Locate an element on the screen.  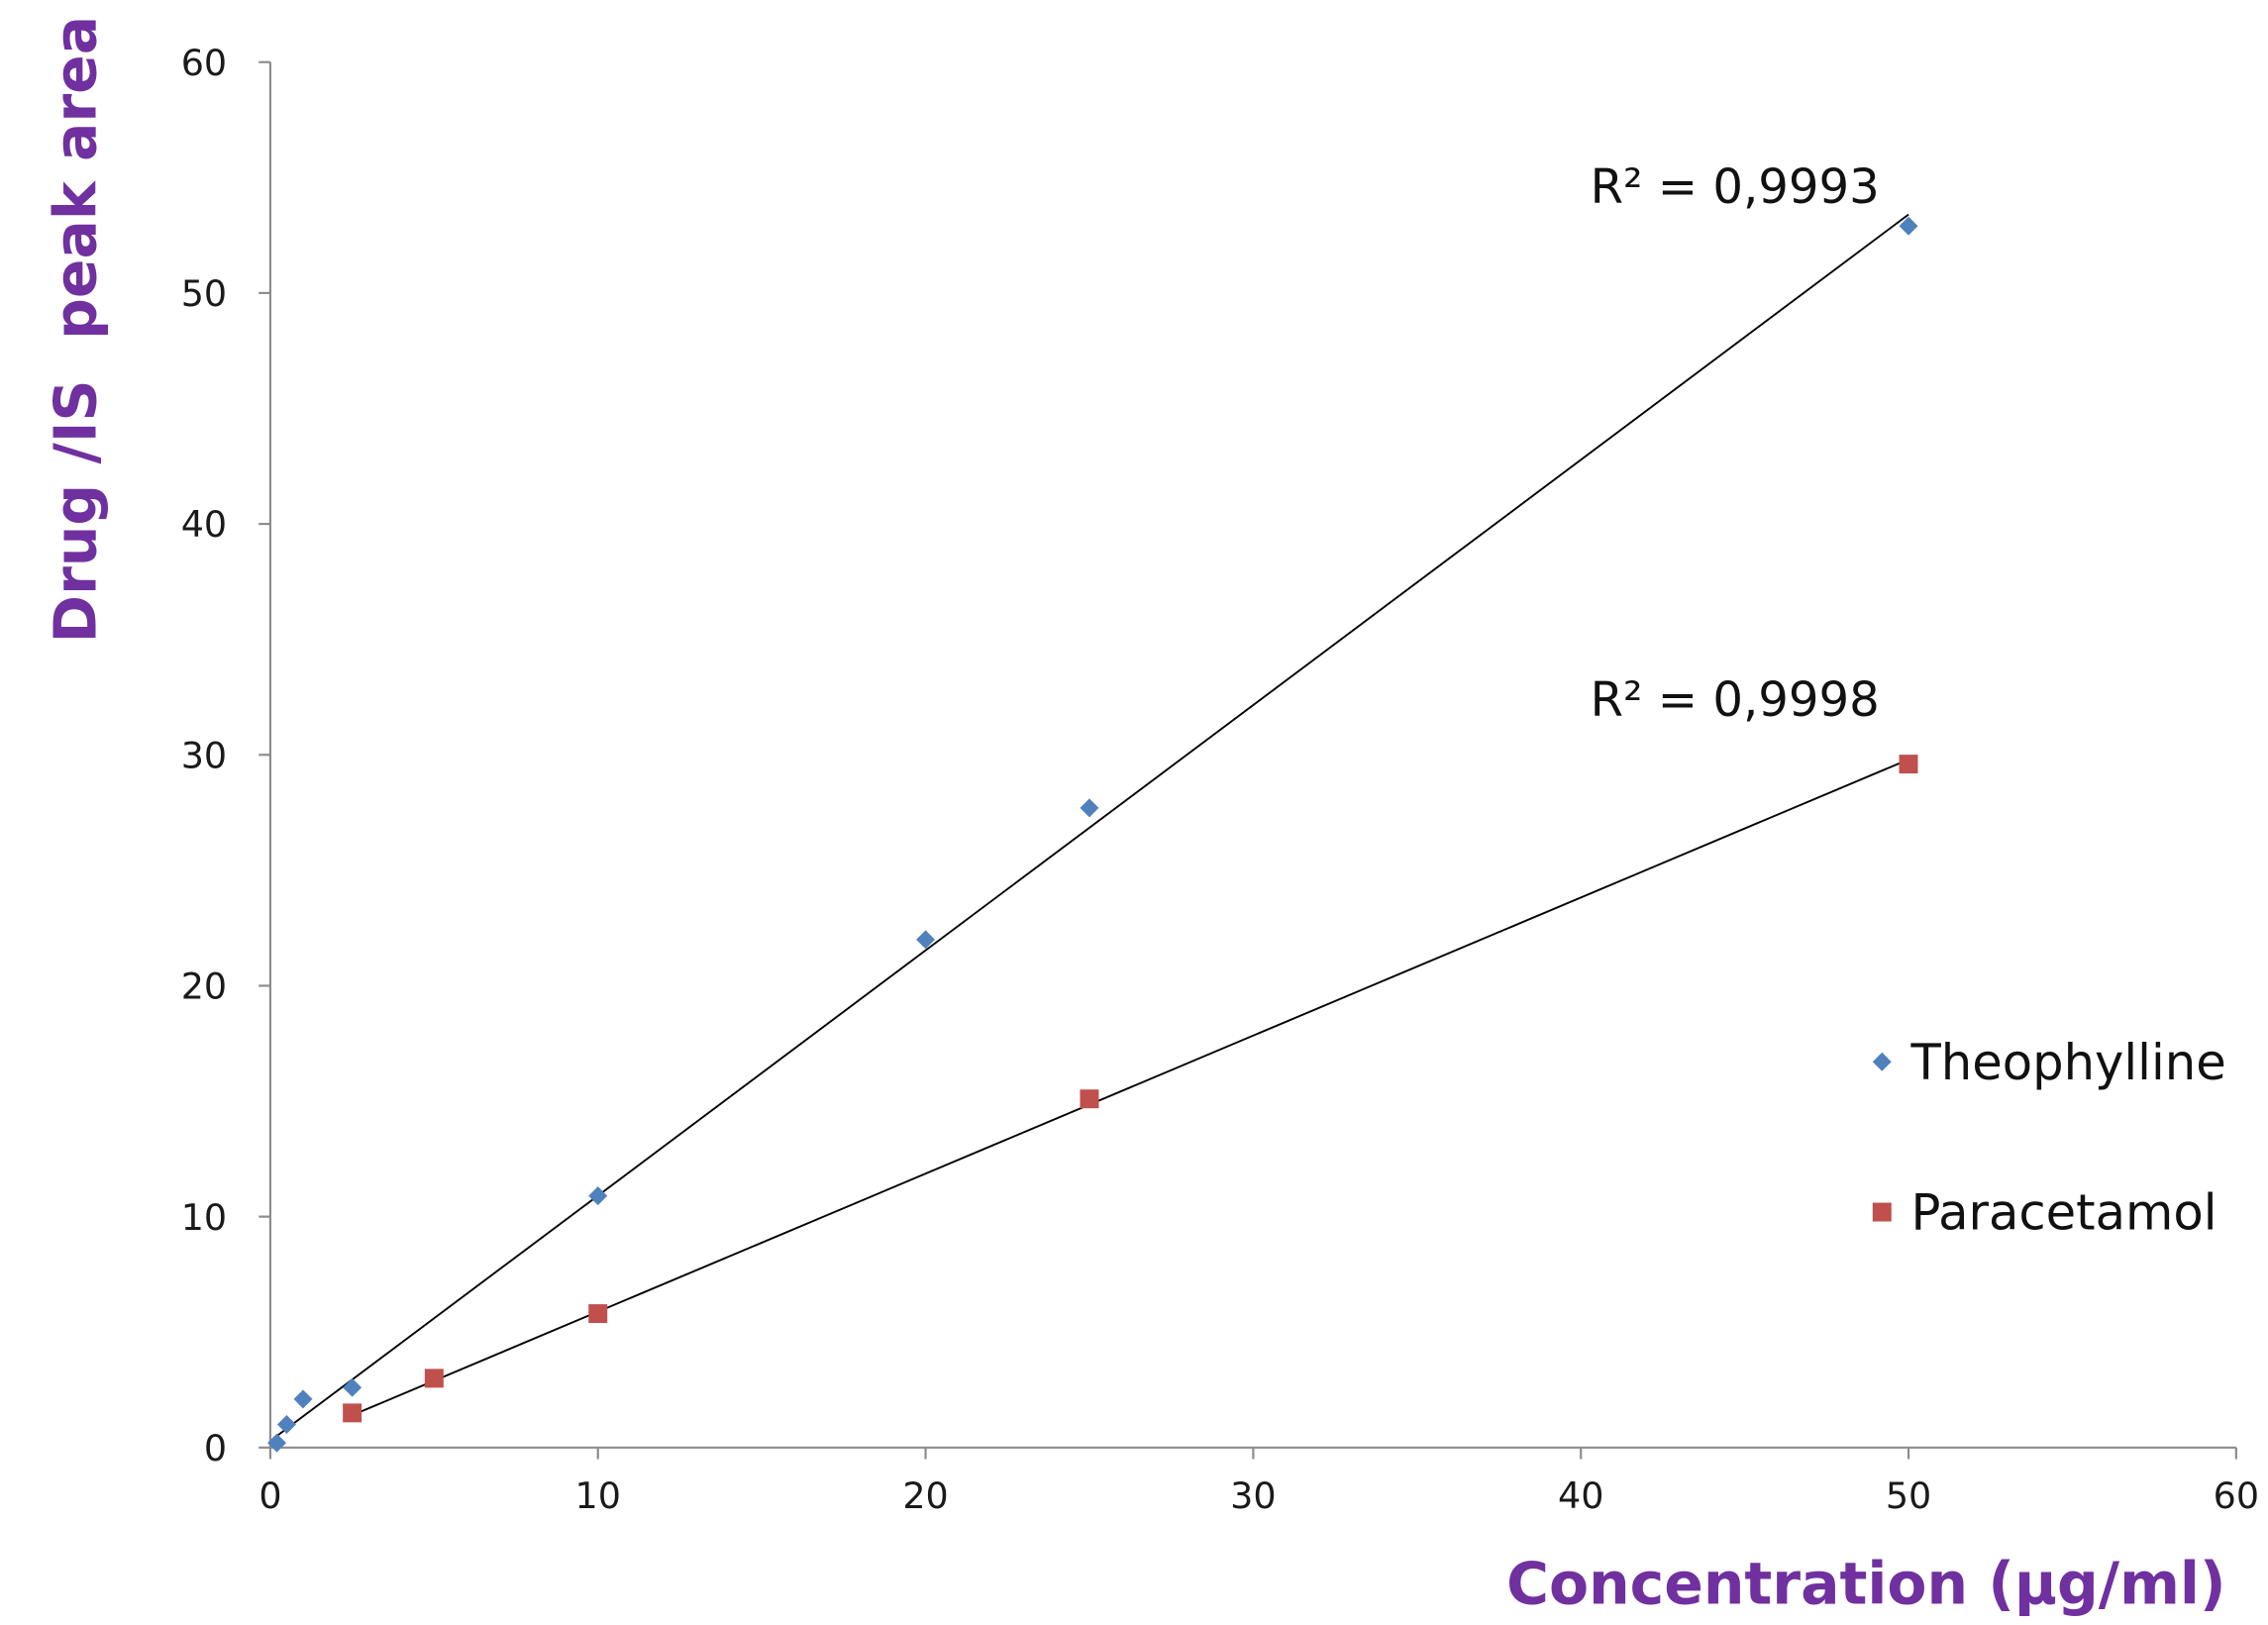
x-tick-label: 60 is located at coordinates (2236, 1495).